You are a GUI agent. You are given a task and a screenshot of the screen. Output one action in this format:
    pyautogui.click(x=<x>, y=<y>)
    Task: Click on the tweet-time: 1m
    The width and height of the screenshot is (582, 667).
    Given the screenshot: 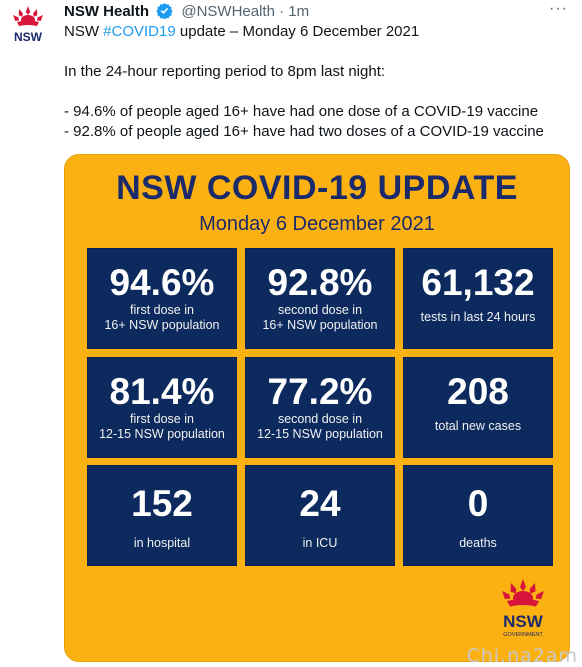 What is the action you would take?
    pyautogui.click(x=299, y=11)
    